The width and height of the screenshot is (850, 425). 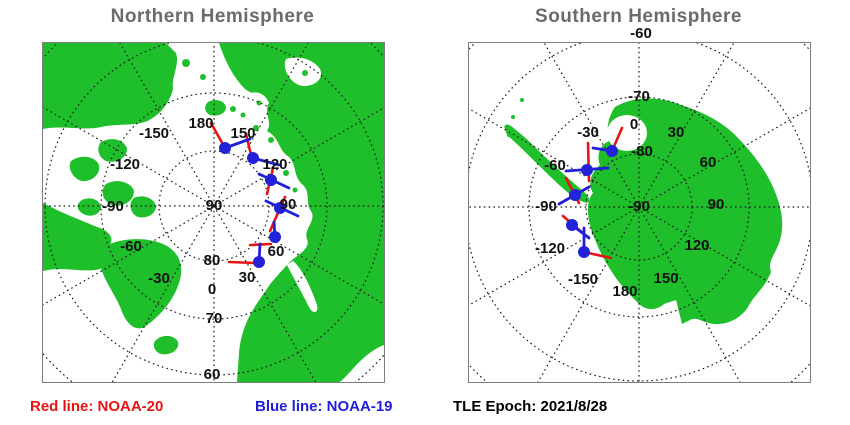 I want to click on grid-label: 70, so click(x=214, y=318).